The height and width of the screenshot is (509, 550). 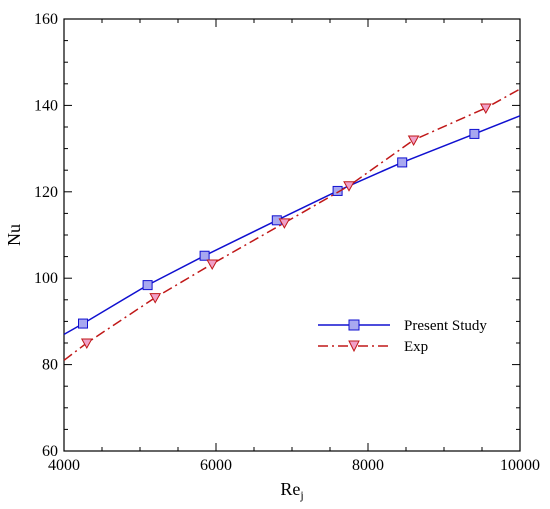 I want to click on x-tick-label: 8000, so click(x=368, y=465).